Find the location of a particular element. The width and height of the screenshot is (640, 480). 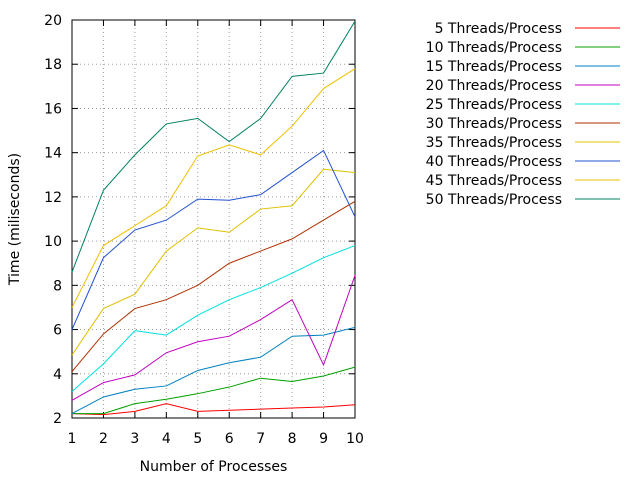

x-tick-label: 6 is located at coordinates (229, 439).